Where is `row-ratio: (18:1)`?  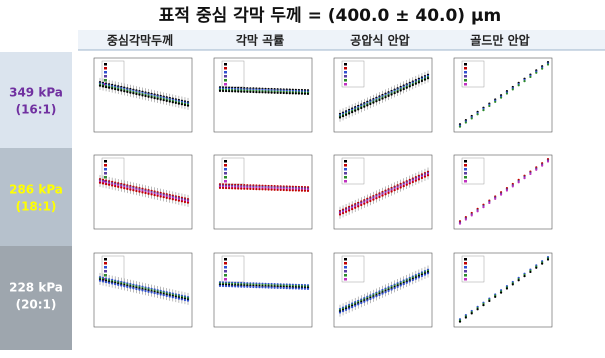
row-ratio: (18:1) is located at coordinates (36, 207).